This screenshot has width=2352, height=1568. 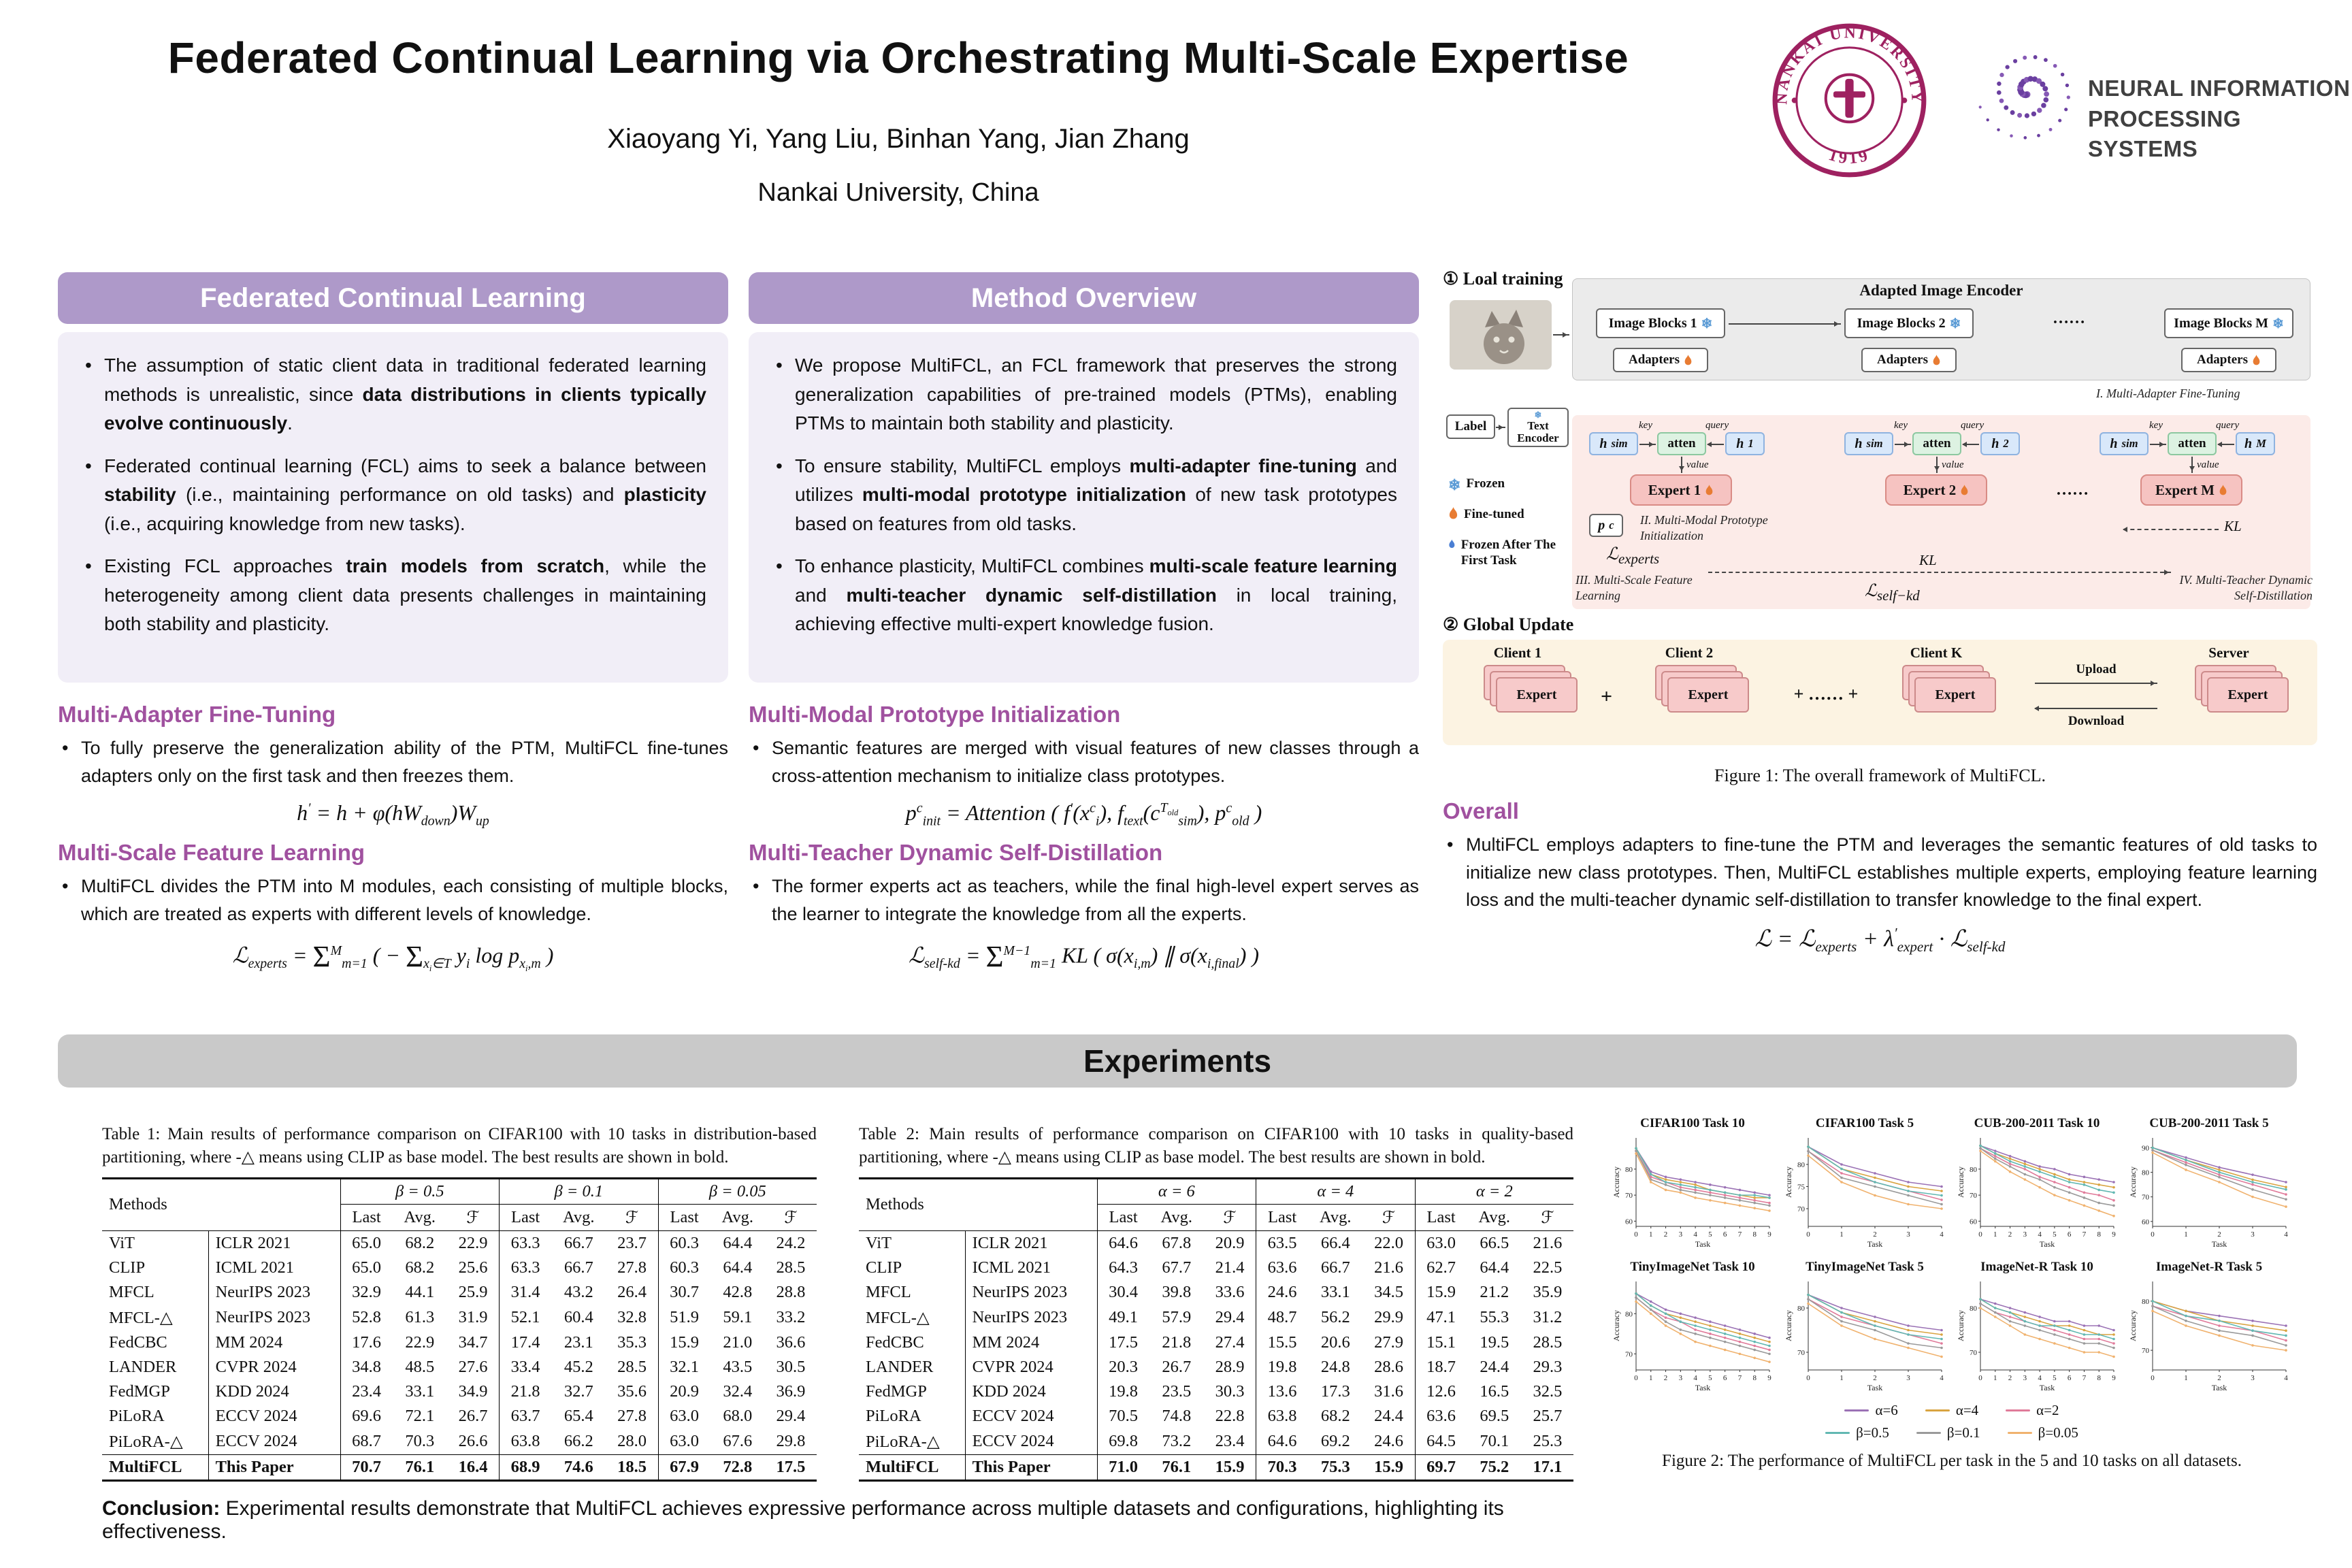 I want to click on value-cell: 17.5, so click(x=791, y=1468).